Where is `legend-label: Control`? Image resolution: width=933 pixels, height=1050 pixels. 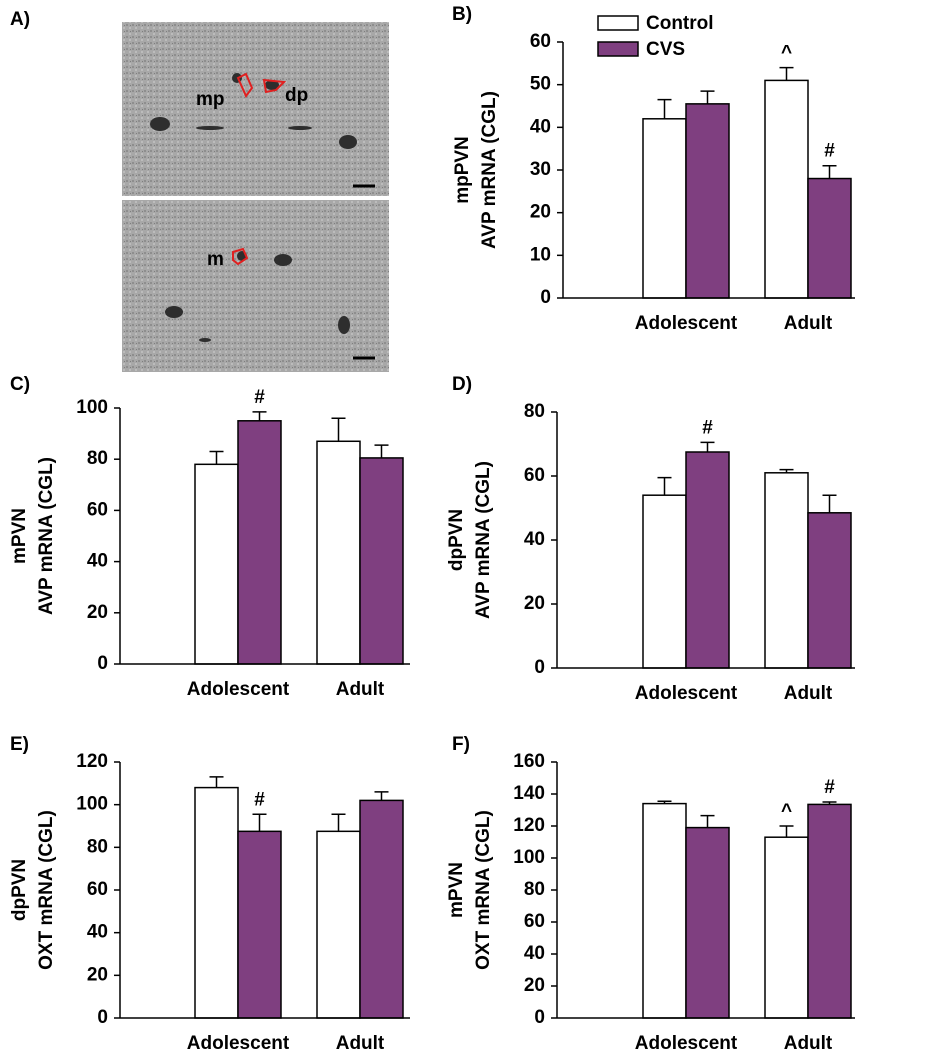 legend-label: Control is located at coordinates (680, 23).